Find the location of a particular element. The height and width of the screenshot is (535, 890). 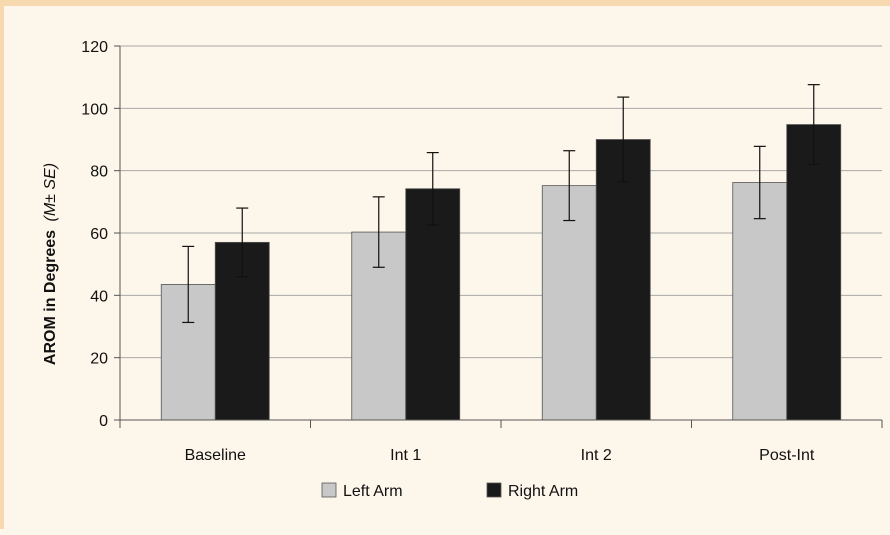

x-tick-label: Post-Int is located at coordinates (787, 455).